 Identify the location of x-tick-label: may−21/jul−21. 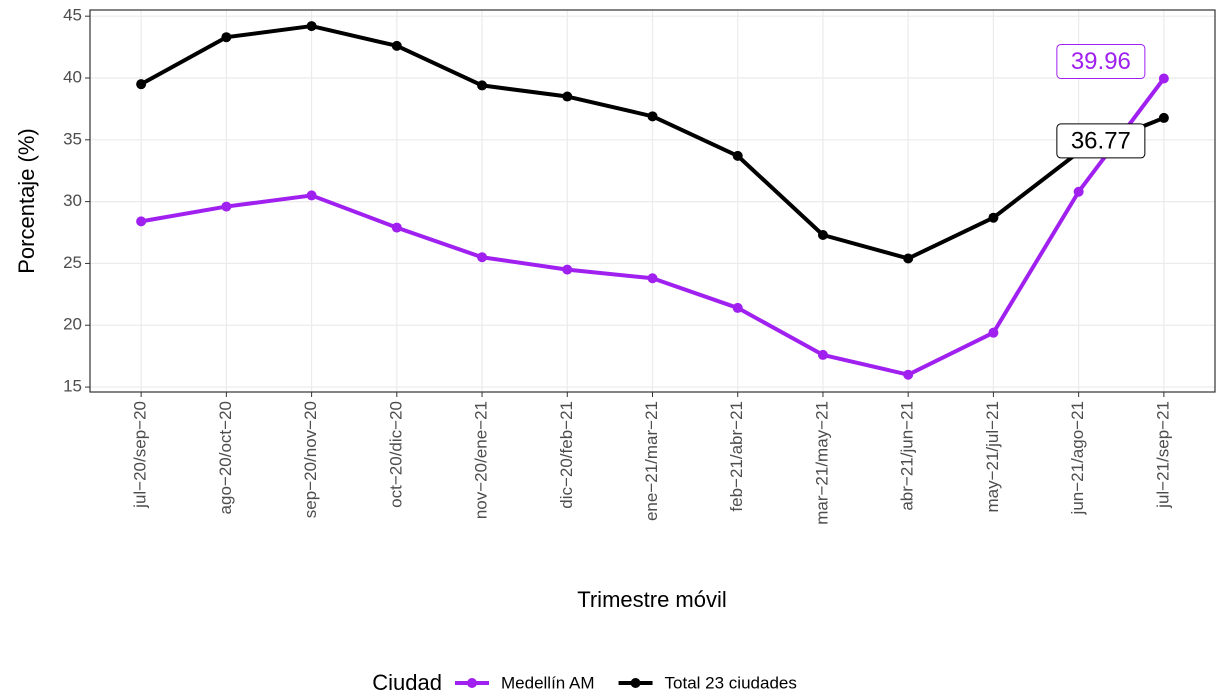
(992, 457).